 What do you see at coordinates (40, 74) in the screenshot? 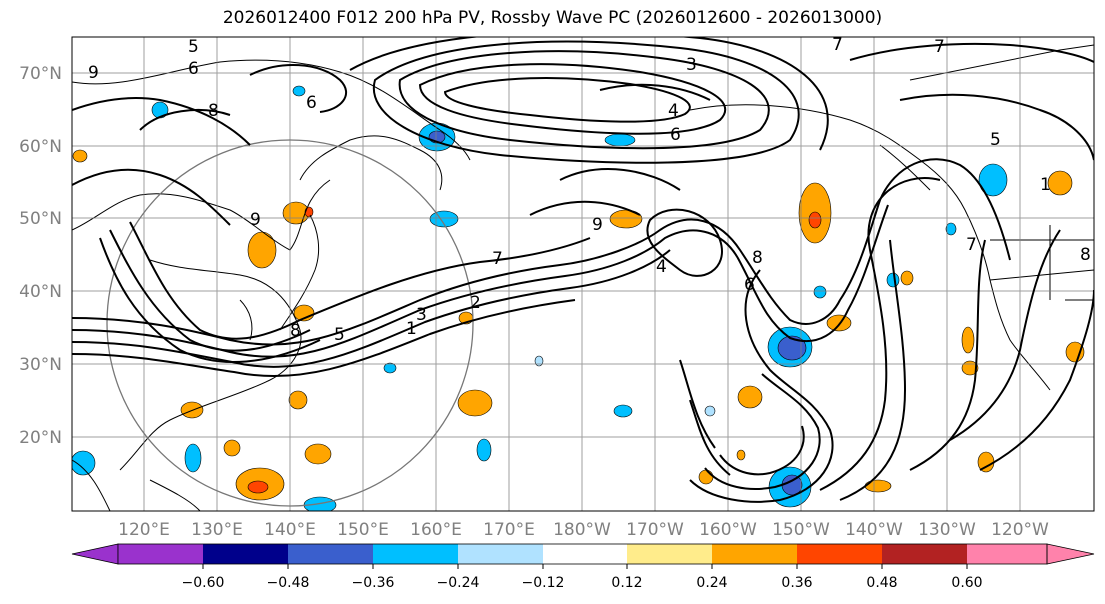
I see `lat-label: 70°N` at bounding box center [40, 74].